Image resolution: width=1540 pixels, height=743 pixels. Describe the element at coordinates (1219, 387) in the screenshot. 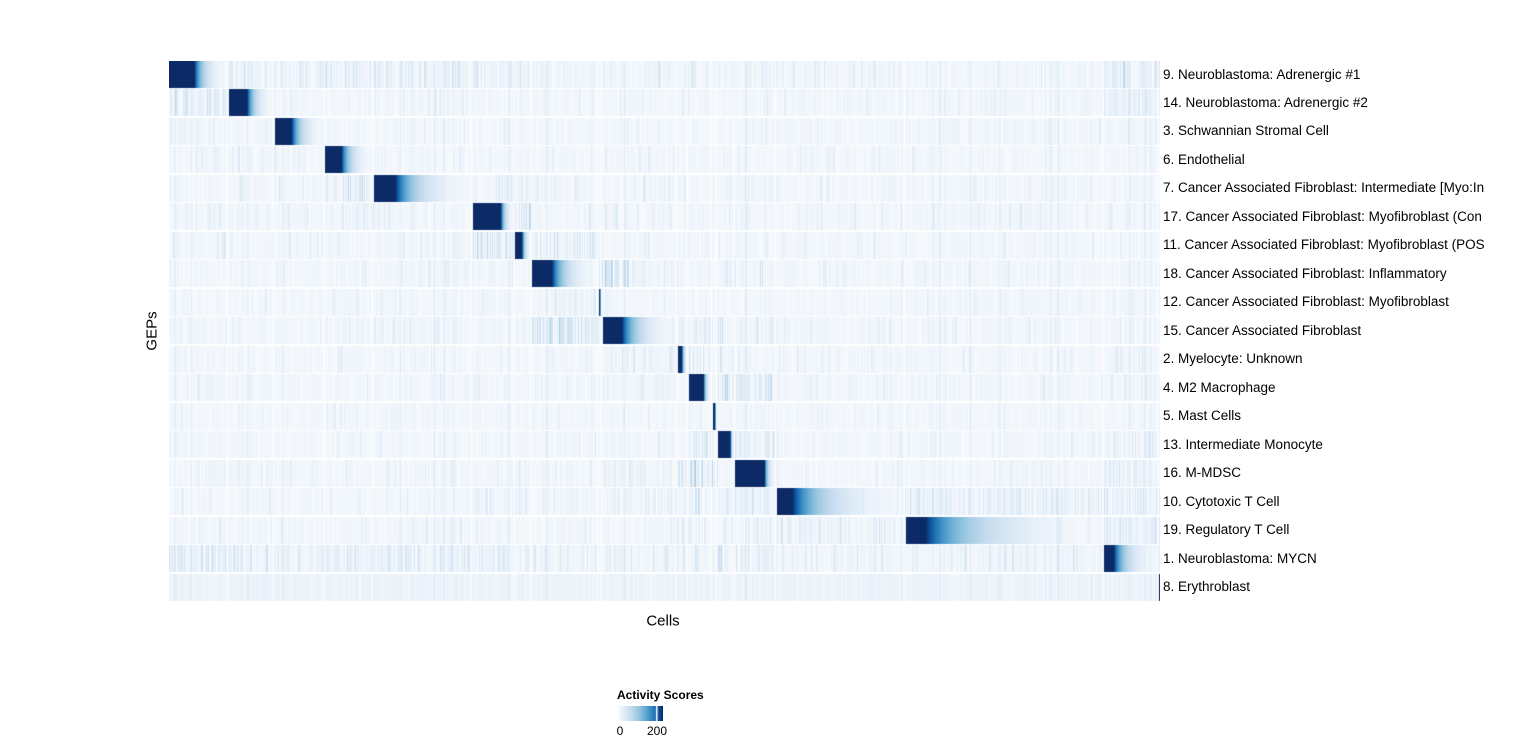

I see `gep-row-label: 4. M2 Macrophage` at that location.